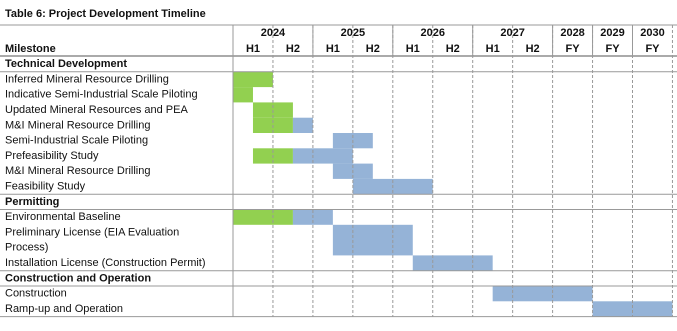 The height and width of the screenshot is (331, 677). What do you see at coordinates (63, 217) in the screenshot?
I see `milestone-label: Environmental Baseline` at bounding box center [63, 217].